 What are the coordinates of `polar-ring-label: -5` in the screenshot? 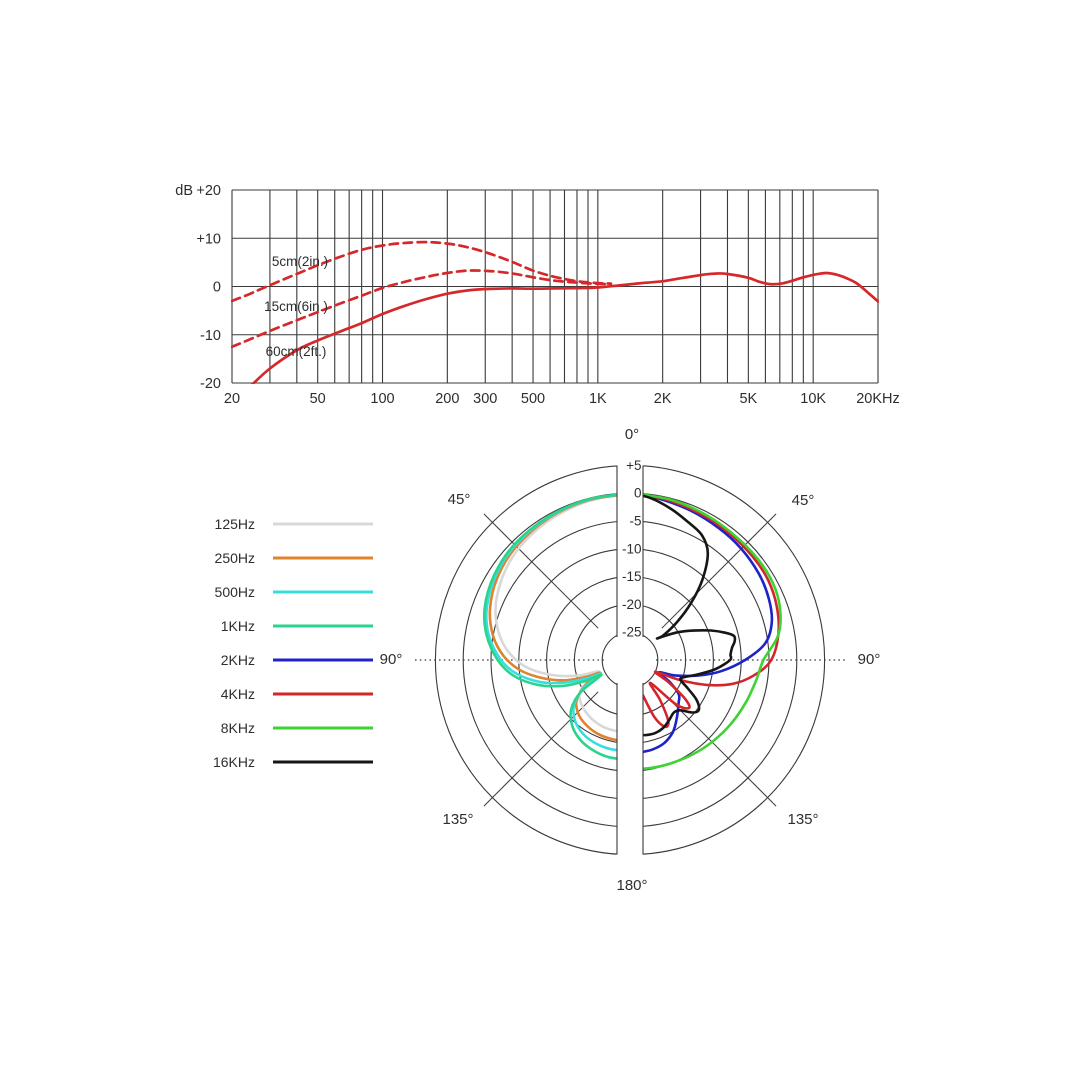 It's located at (635, 521).